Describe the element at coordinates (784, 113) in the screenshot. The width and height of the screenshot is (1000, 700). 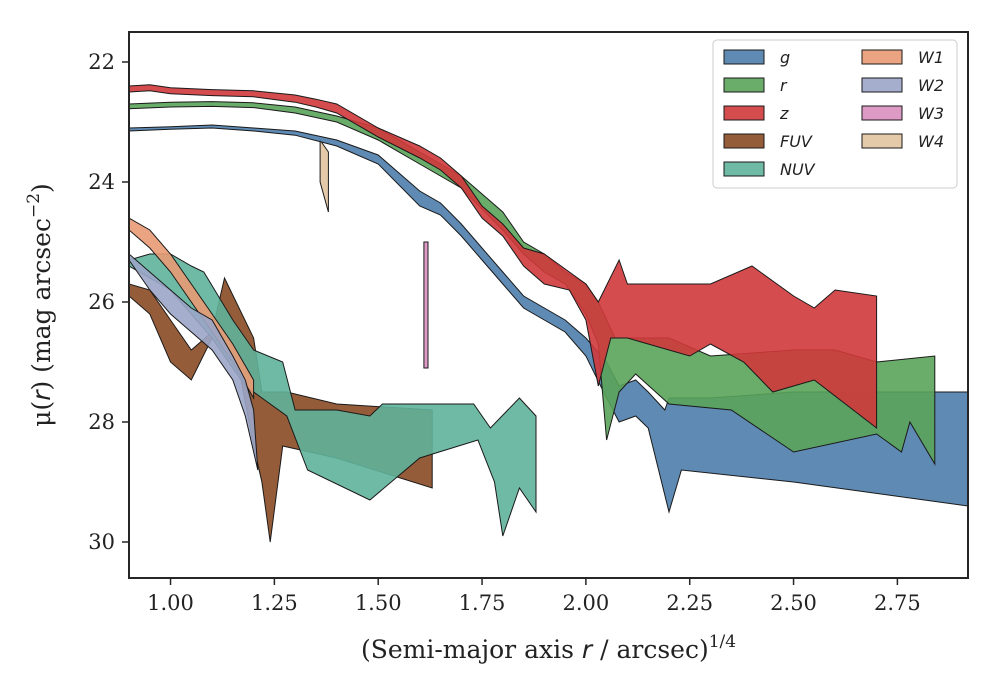
I see `legend-label-z: z` at that location.